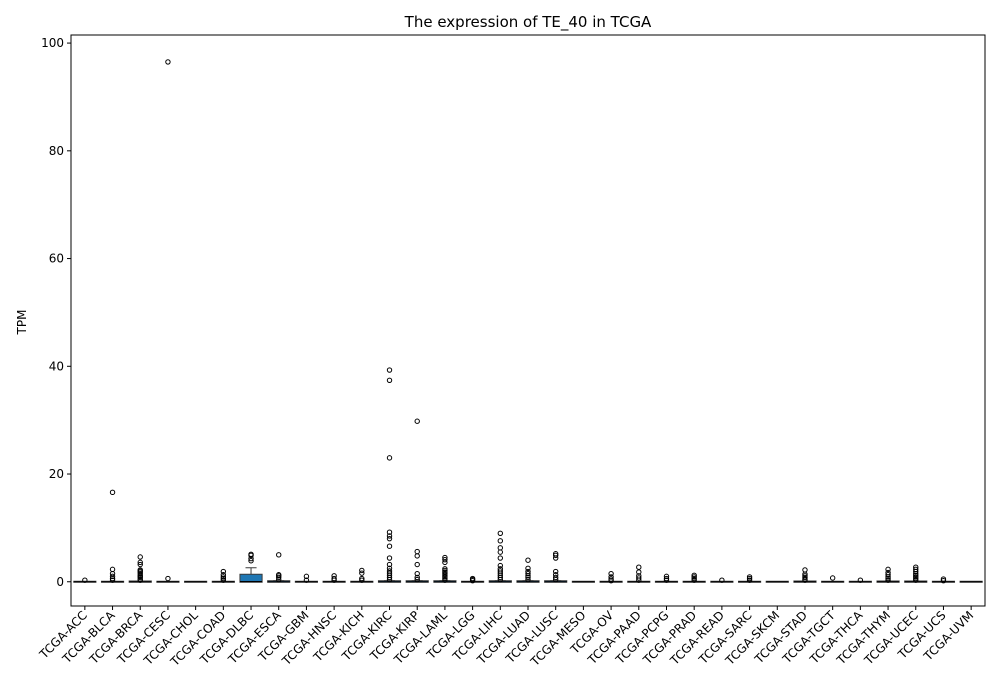  What do you see at coordinates (251, 567) in the screenshot?
I see `box-tcga-dlbc` at bounding box center [251, 567].